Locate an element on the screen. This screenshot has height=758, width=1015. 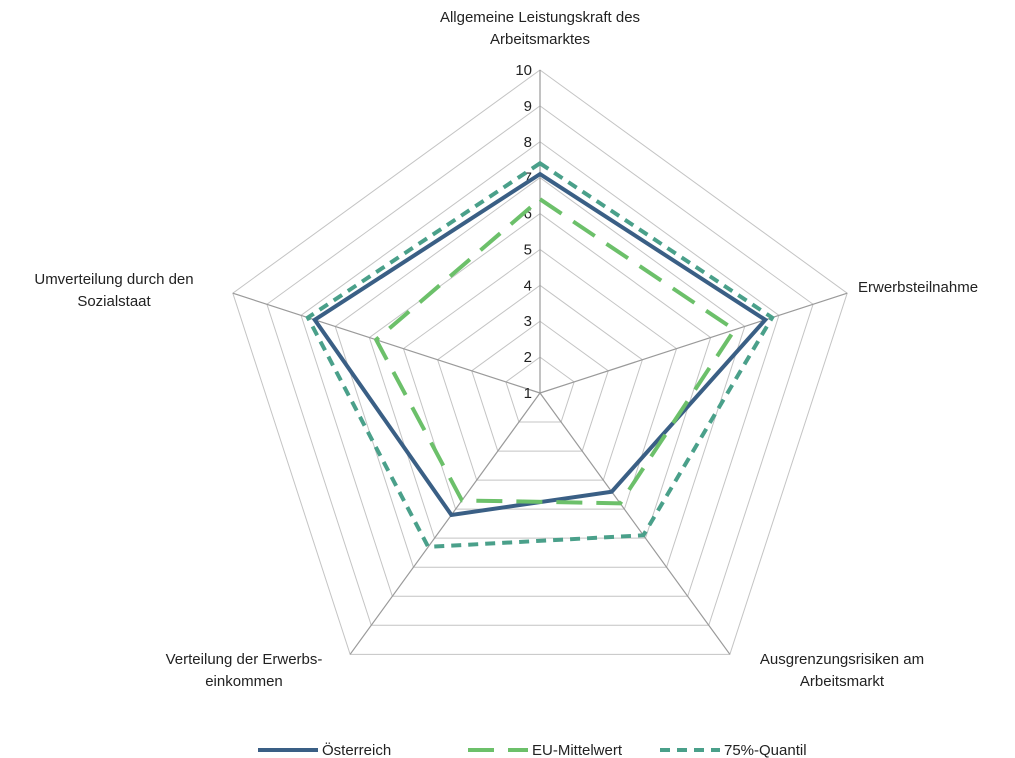
legend-label: EU-Mittelwert is located at coordinates (577, 750).